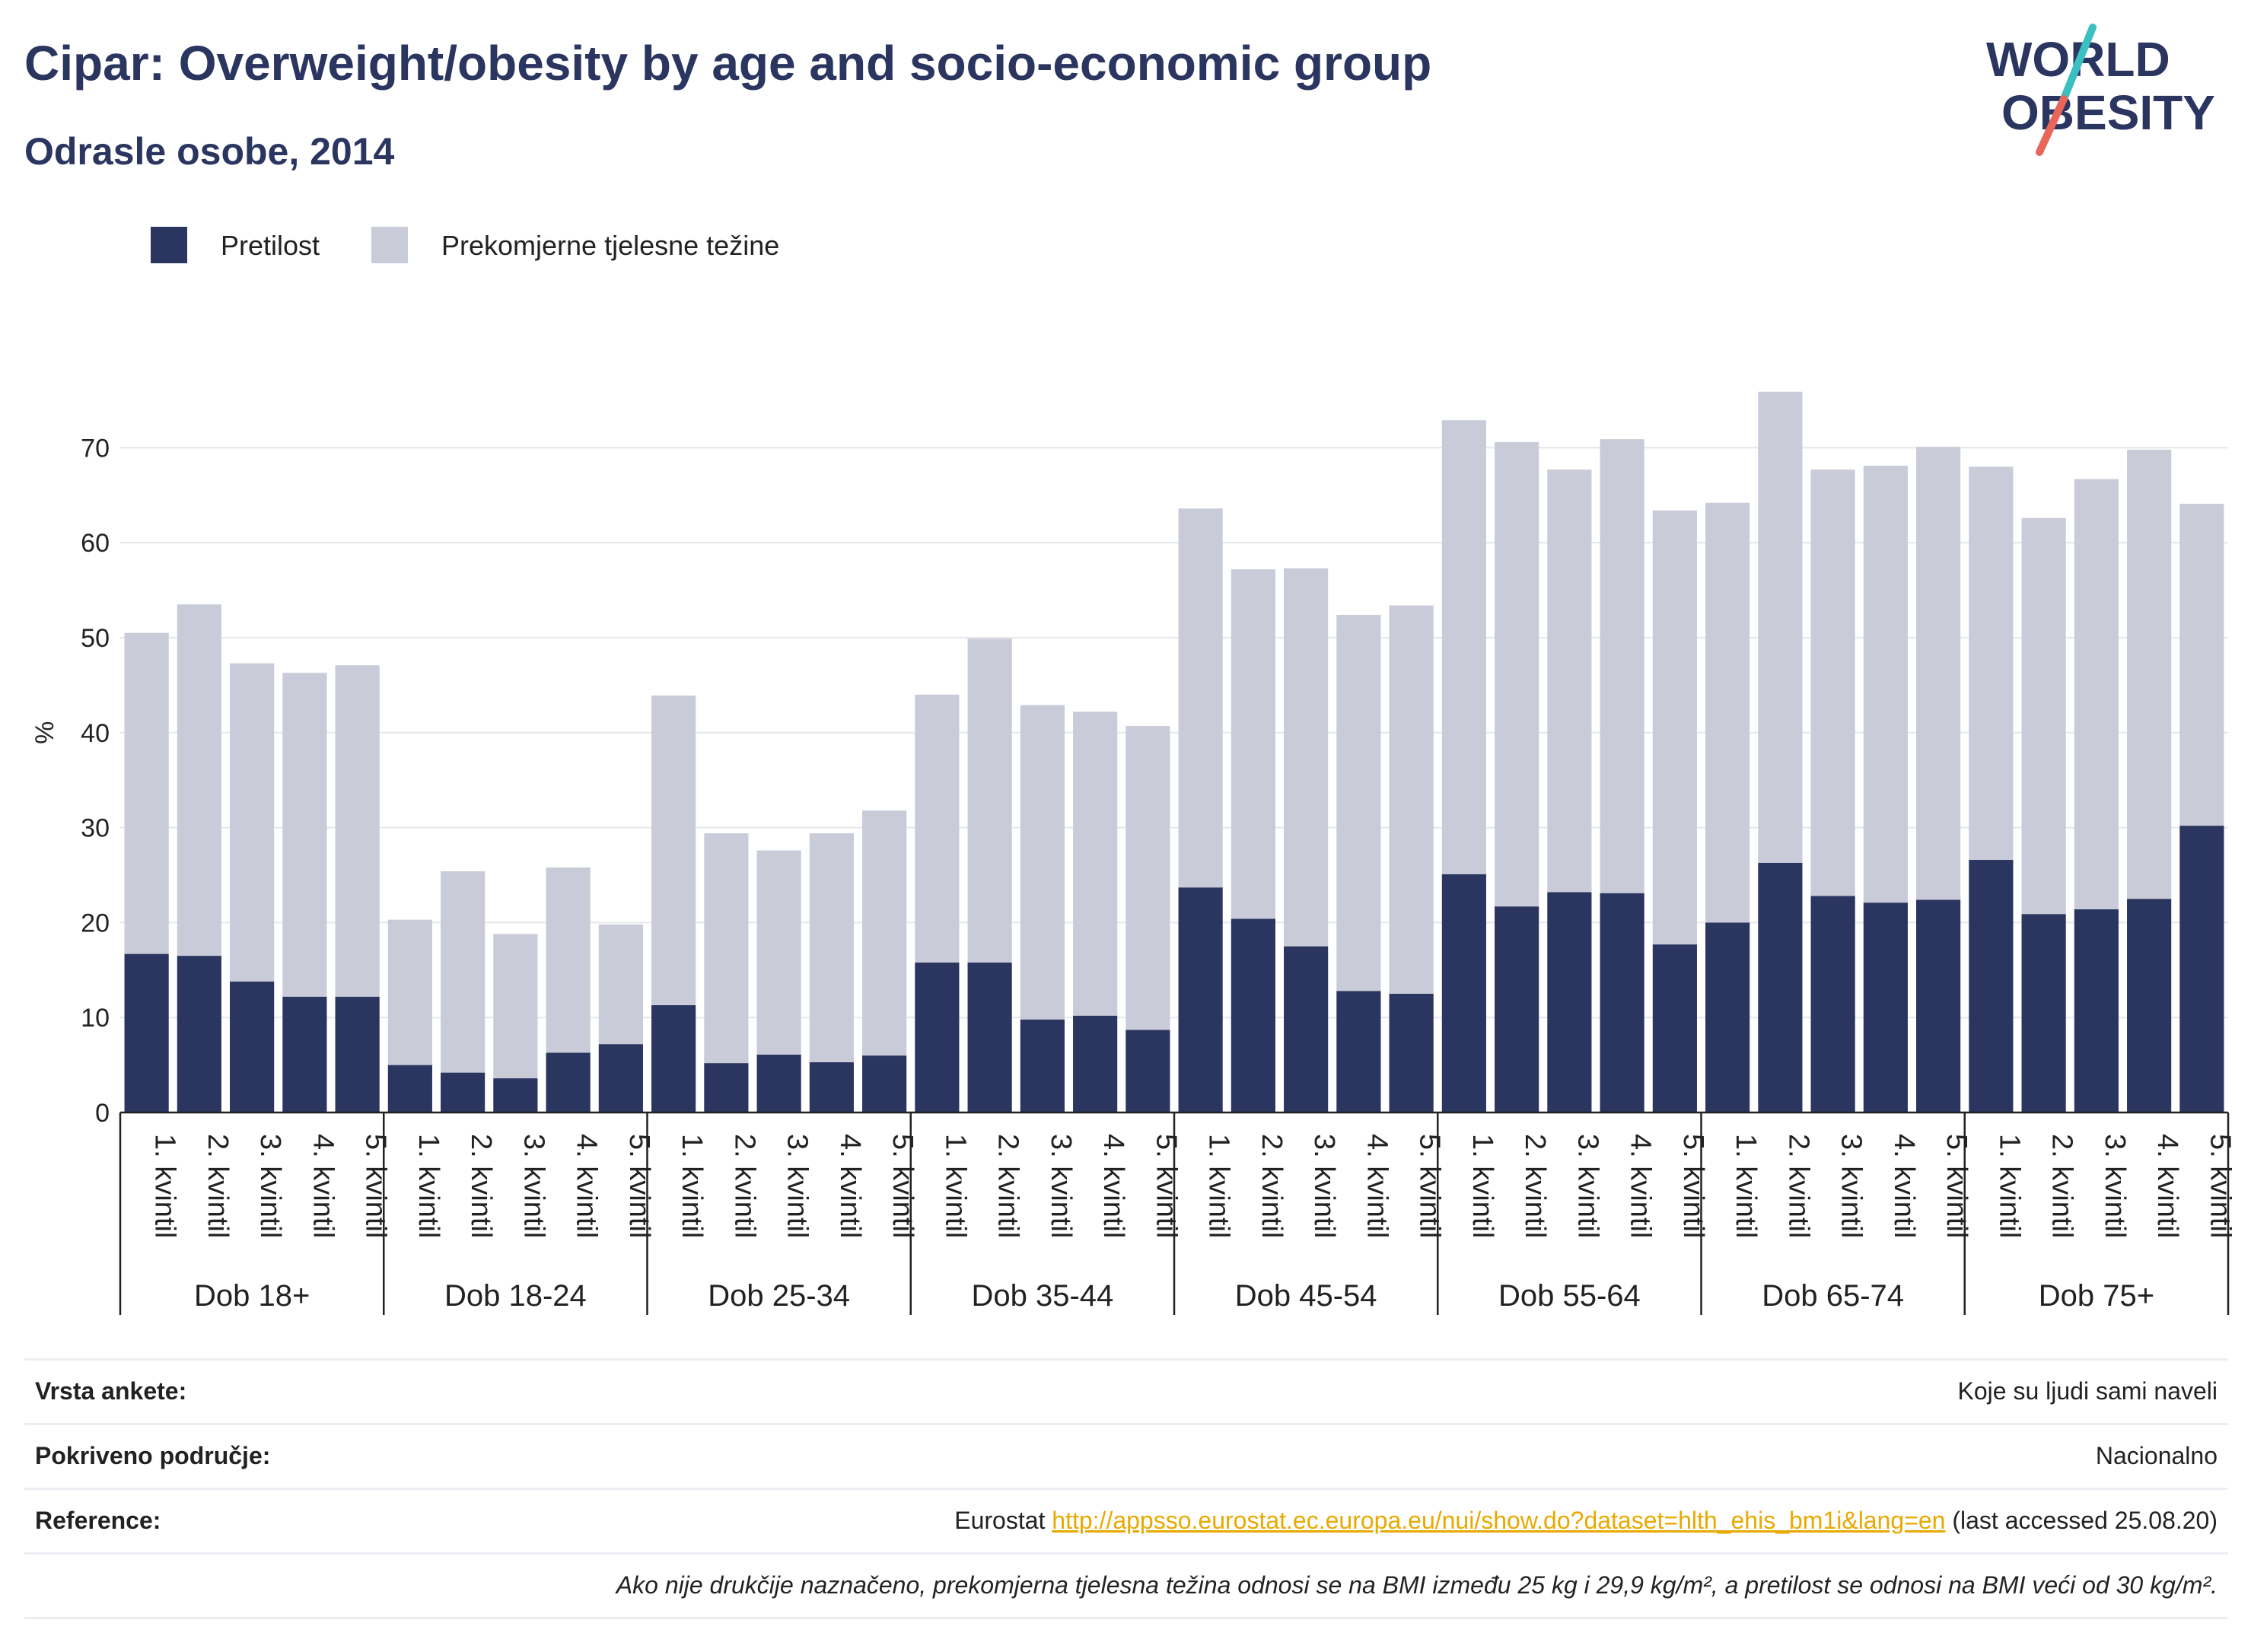 The width and height of the screenshot is (2251, 1652). What do you see at coordinates (2081, 1520) in the screenshot?
I see `reference-suffix: (last accessed 25.08.20)` at bounding box center [2081, 1520].